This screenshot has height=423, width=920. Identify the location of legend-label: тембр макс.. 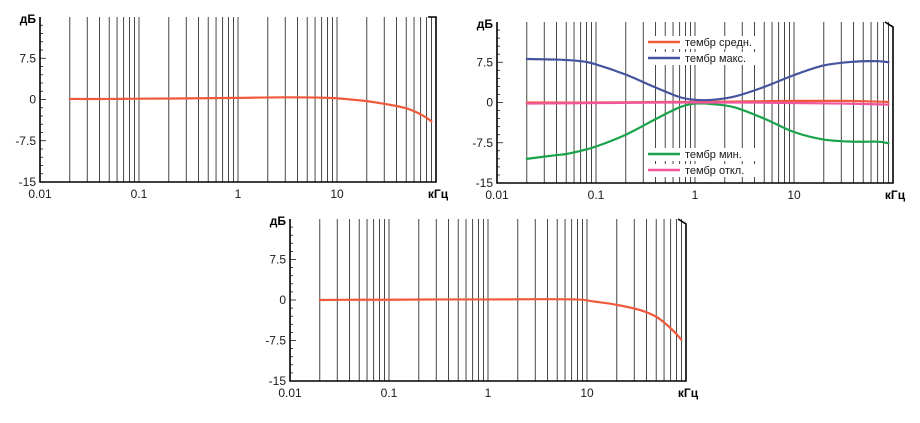
(715, 59).